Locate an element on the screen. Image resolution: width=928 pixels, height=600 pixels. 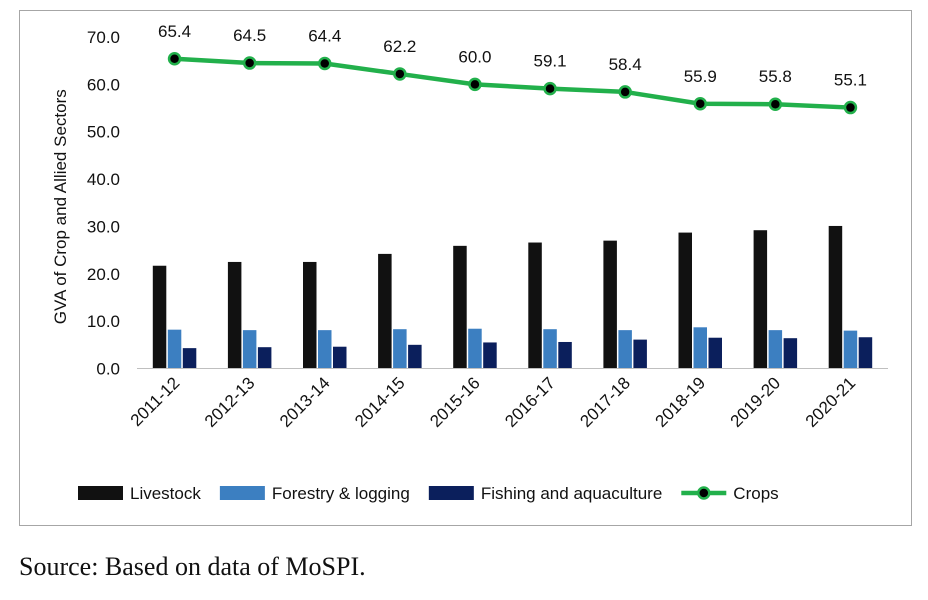
source-note: Source: Based on data of MoSPI. is located at coordinates (192, 566).